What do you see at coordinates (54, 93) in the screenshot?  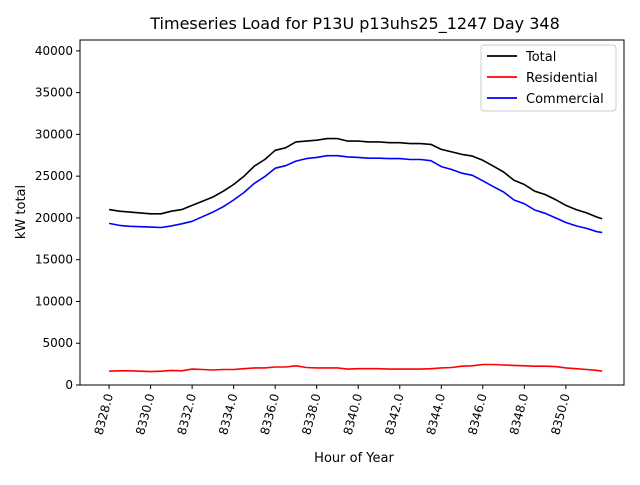 I see `y-tick-label: 35000` at bounding box center [54, 93].